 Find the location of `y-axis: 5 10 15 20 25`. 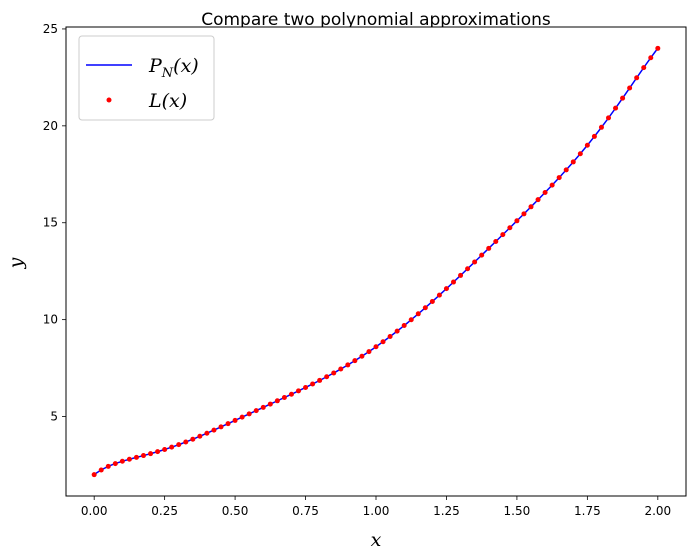

y-axis: 5 10 15 20 25 is located at coordinates (54, 223).